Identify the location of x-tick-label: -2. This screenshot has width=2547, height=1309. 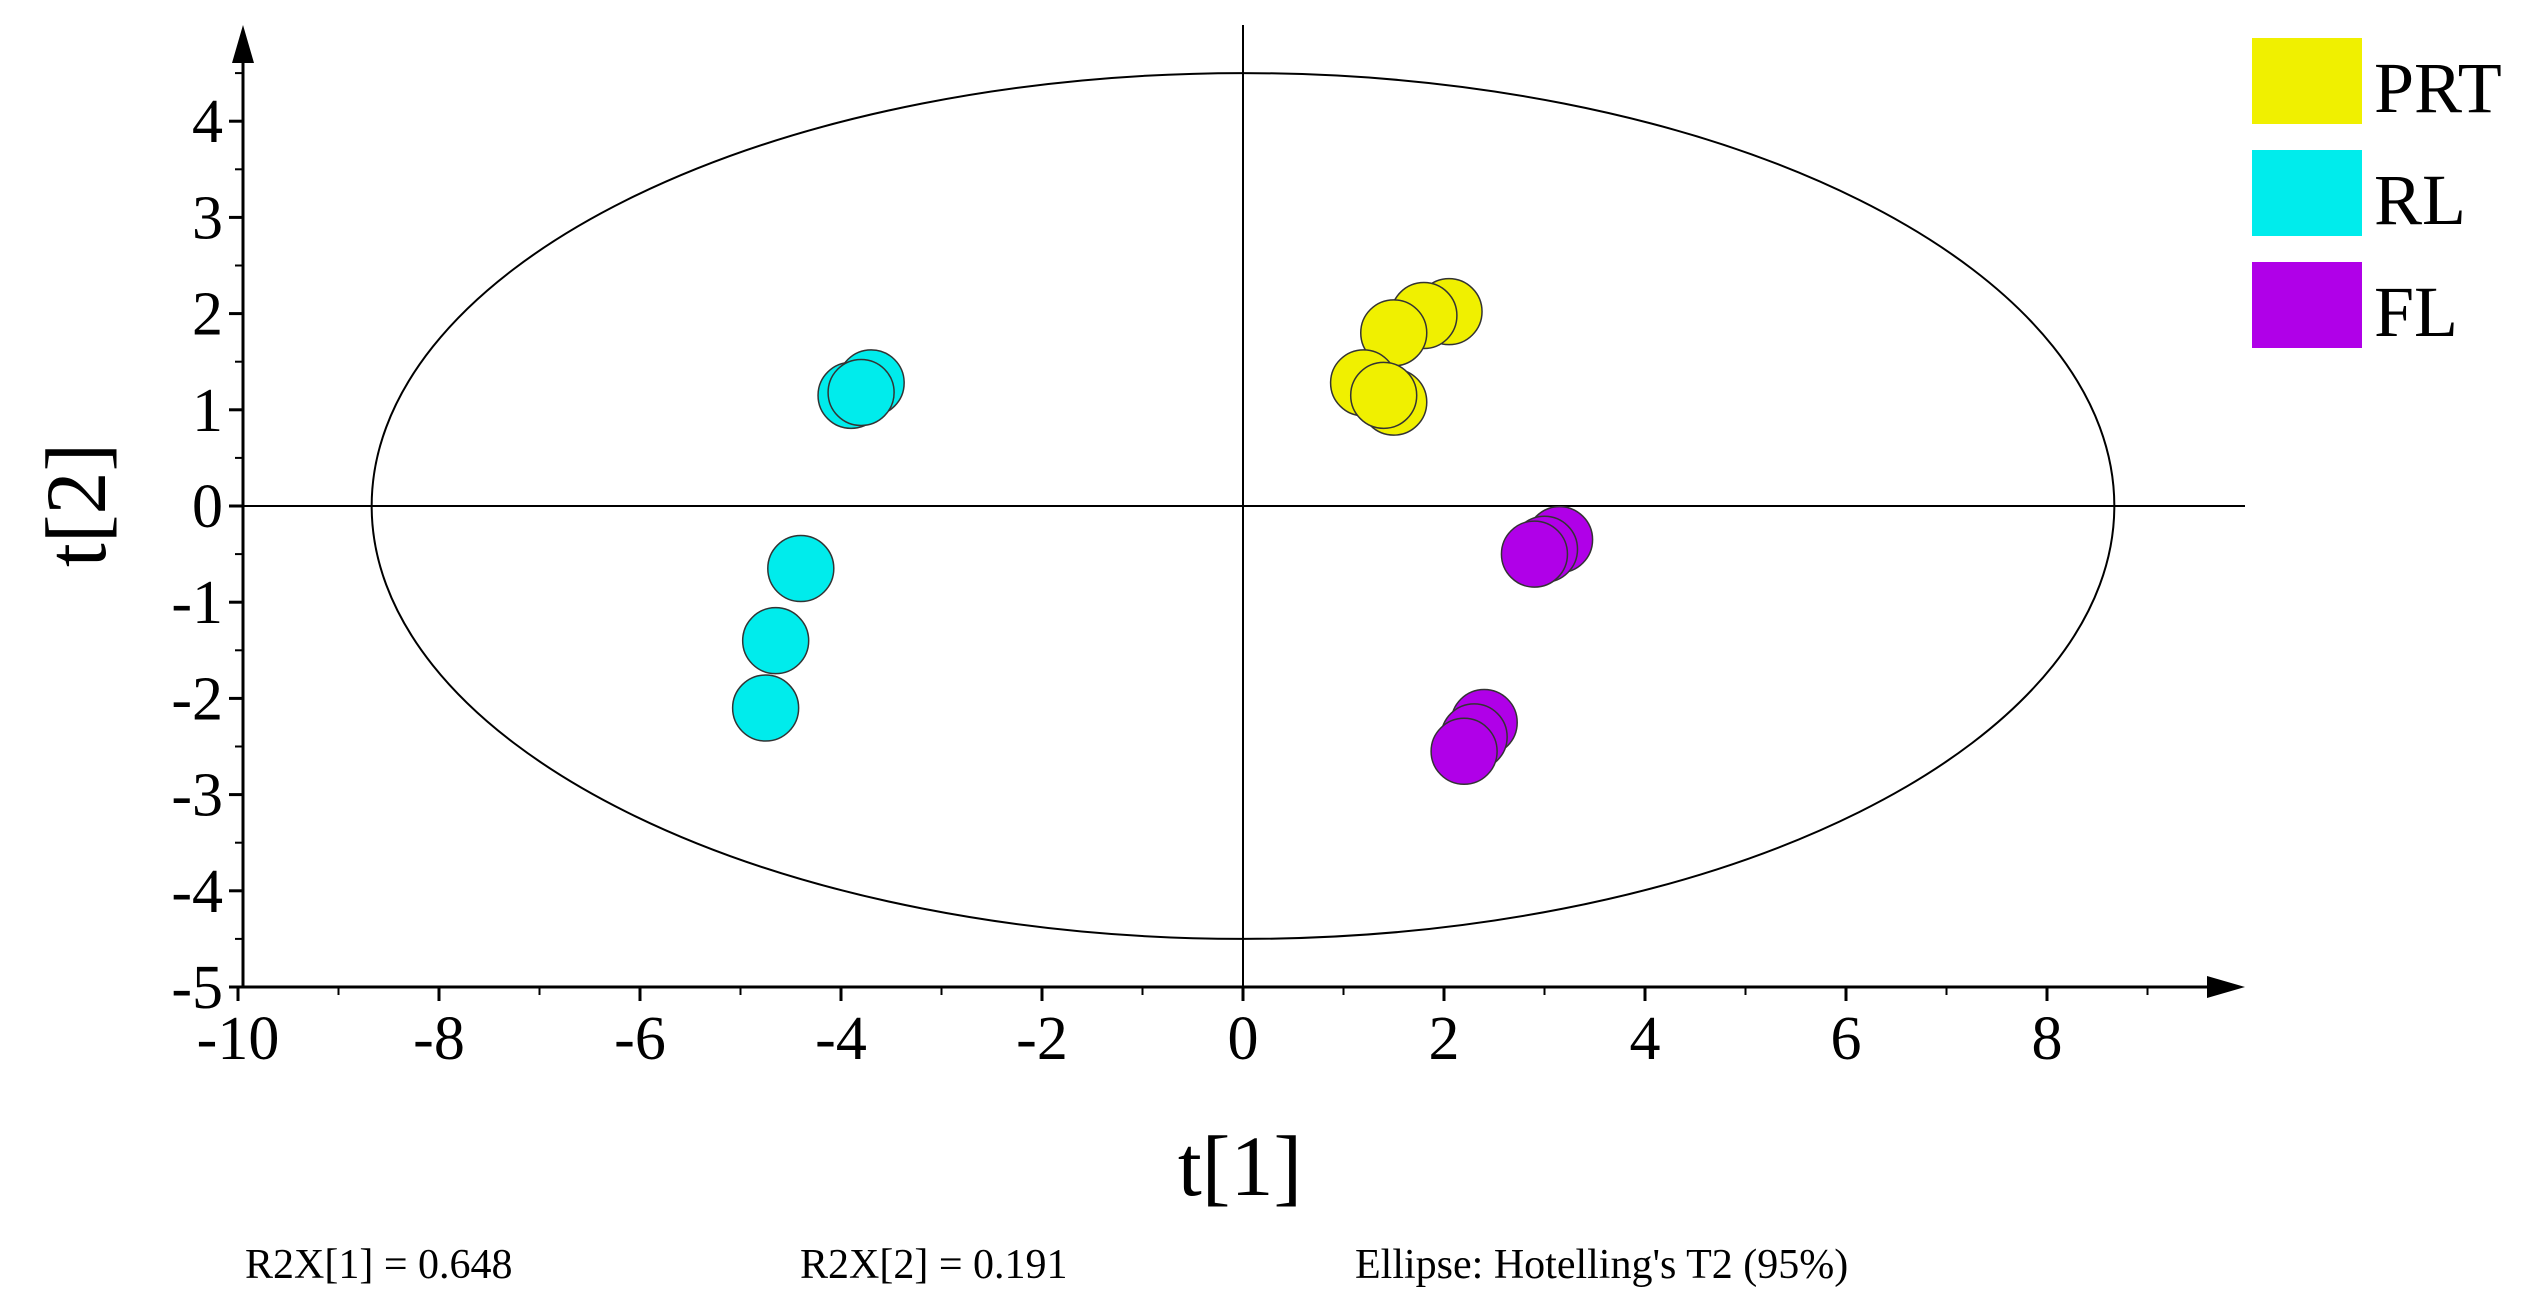
(1042, 1039).